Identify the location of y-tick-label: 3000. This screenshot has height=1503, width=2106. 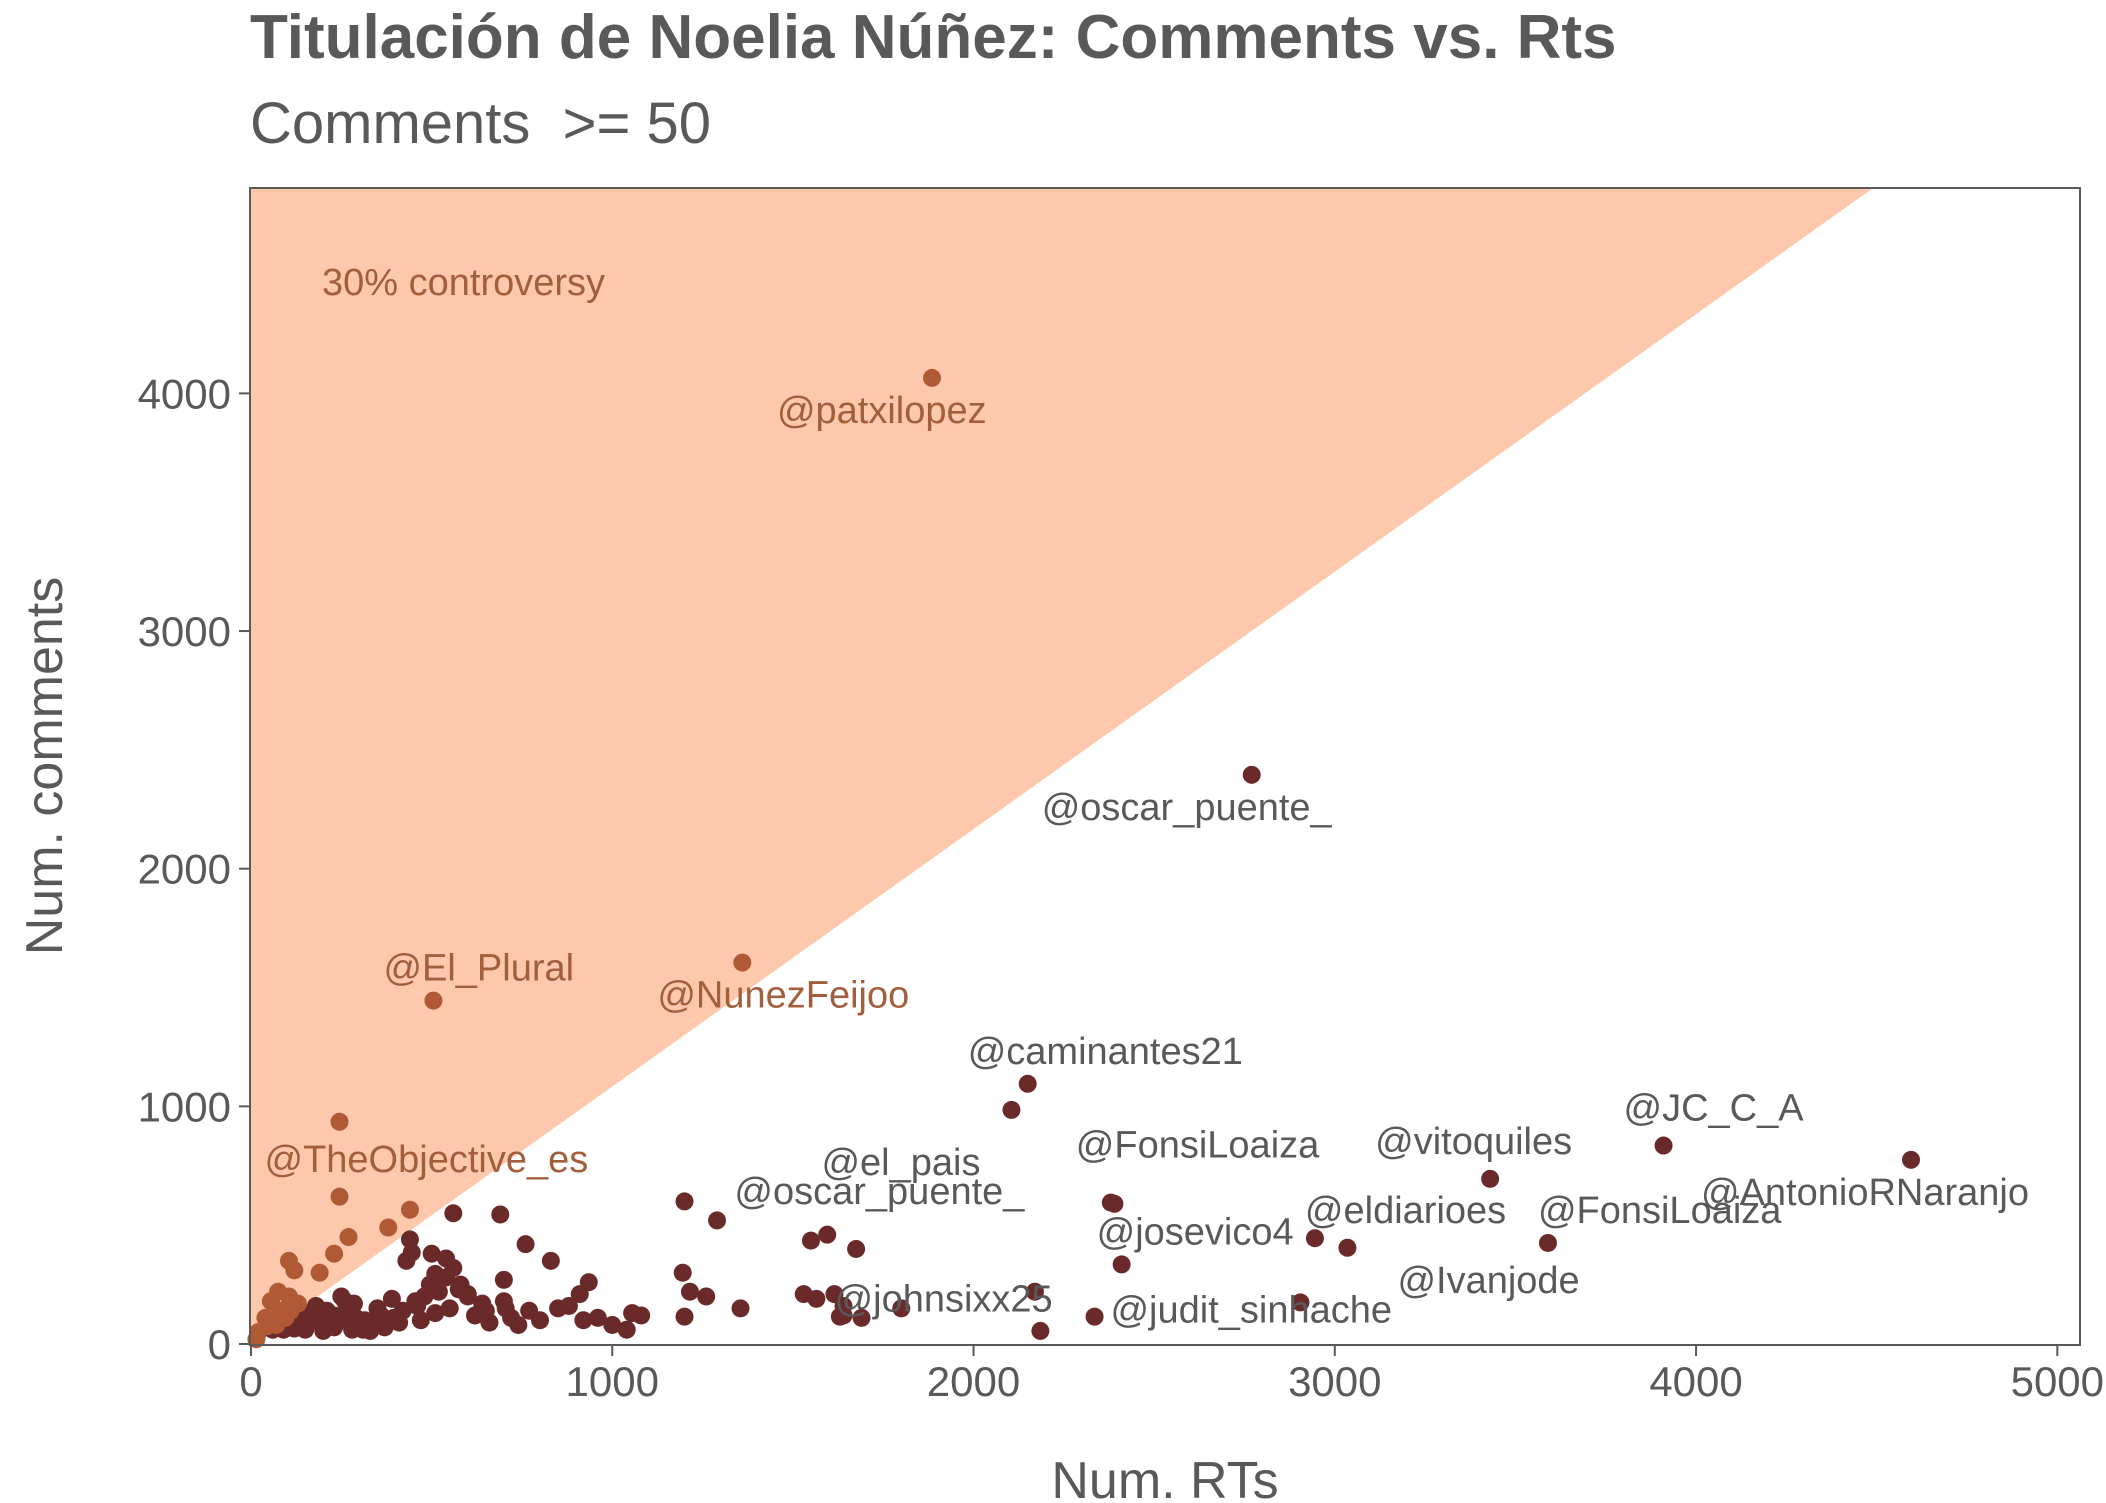
(184, 631).